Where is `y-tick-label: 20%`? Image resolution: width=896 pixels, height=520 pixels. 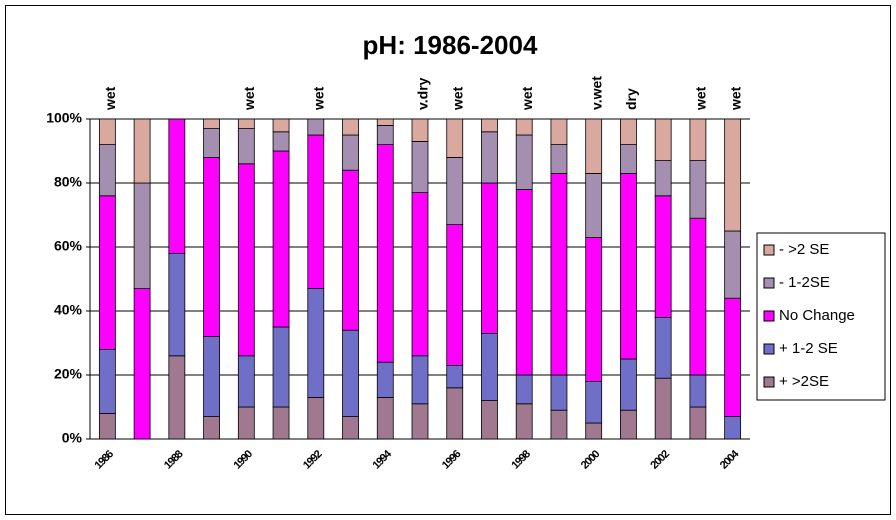
y-tick-label: 20% is located at coordinates (68, 374).